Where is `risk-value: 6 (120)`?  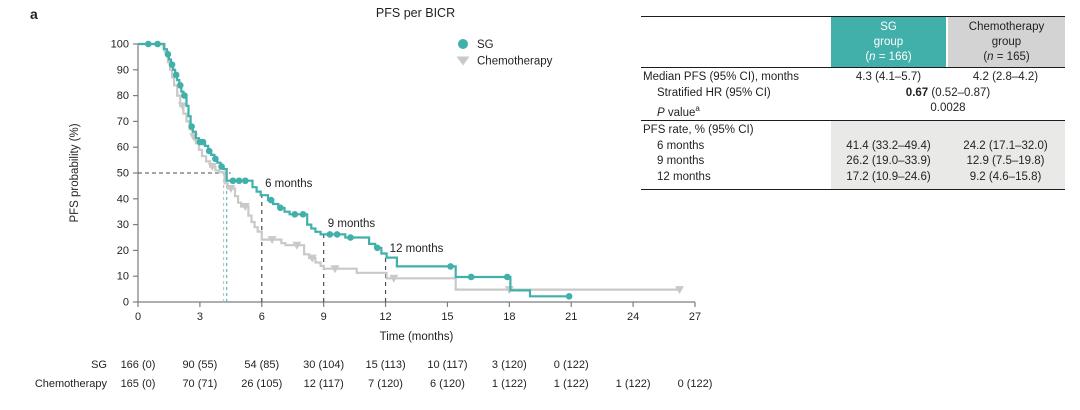 risk-value: 6 (120) is located at coordinates (447, 383).